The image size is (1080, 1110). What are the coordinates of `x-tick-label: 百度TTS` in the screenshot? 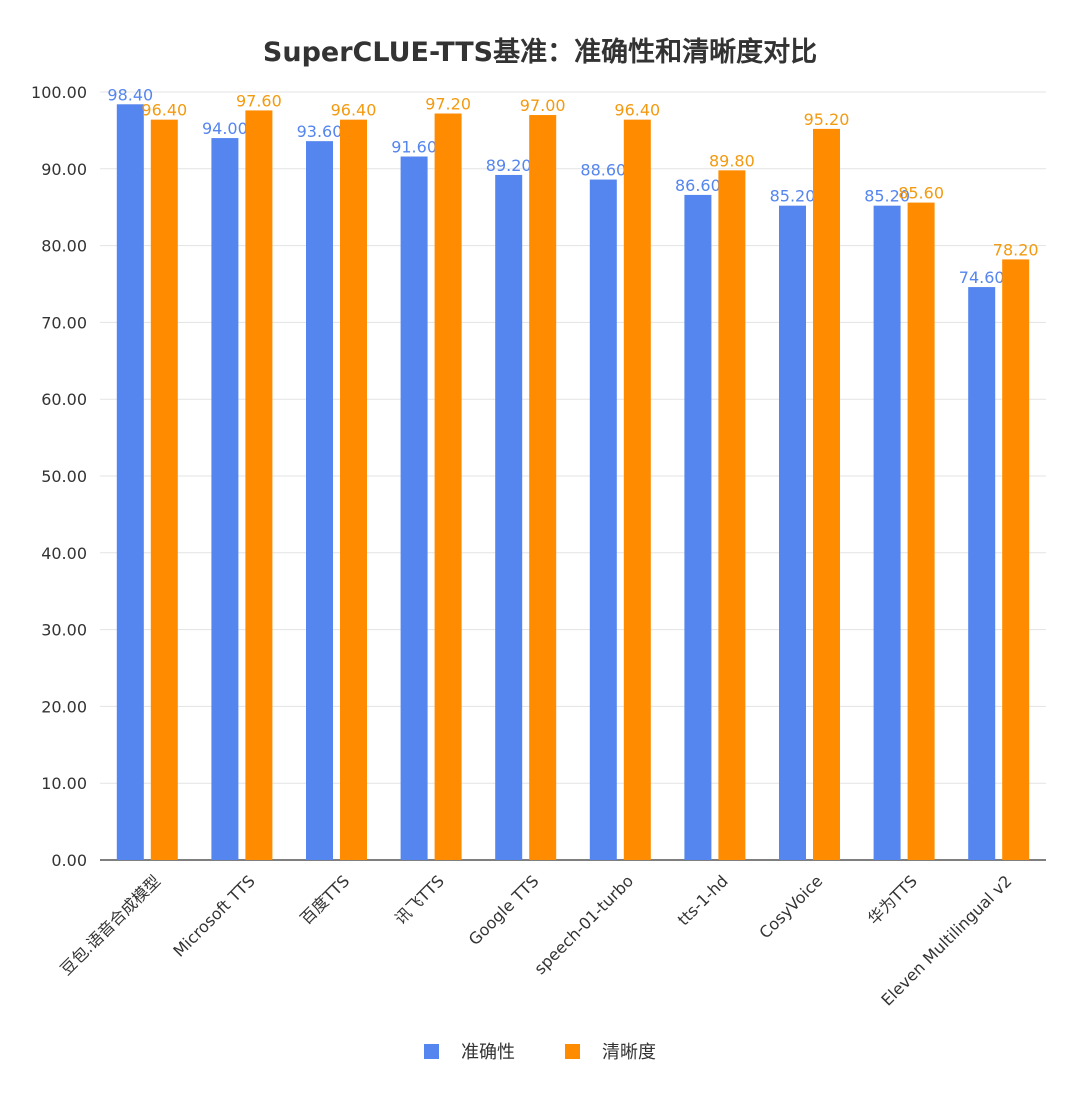 It's located at (324, 899).